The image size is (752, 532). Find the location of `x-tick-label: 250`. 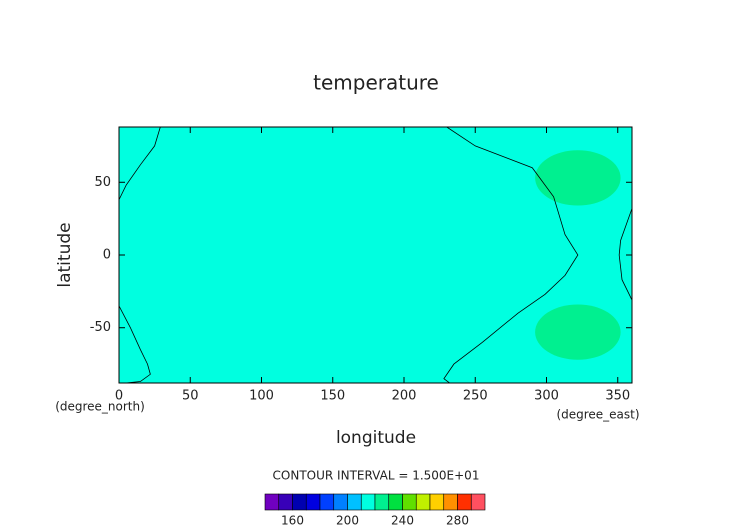

x-tick-label: 250 is located at coordinates (475, 396).